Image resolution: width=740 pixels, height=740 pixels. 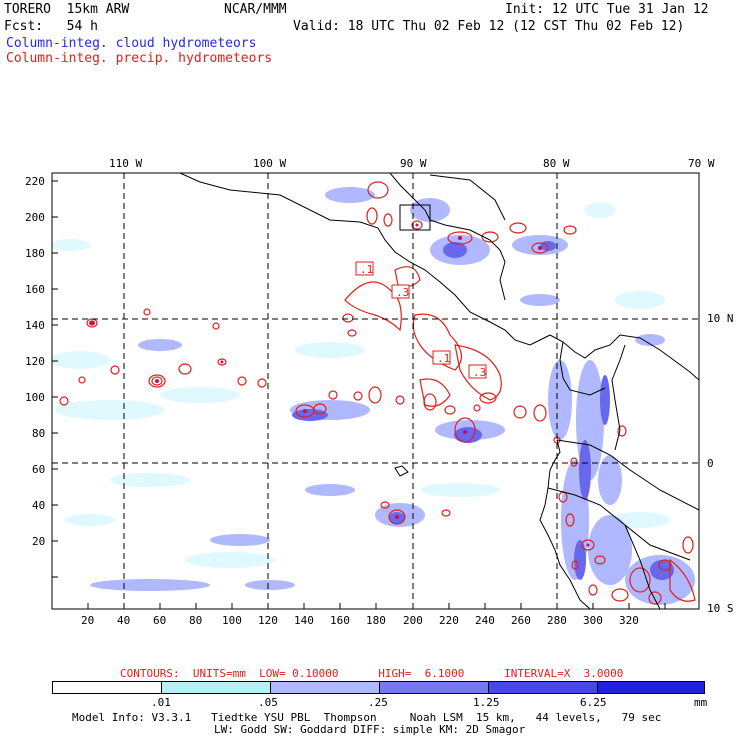 What do you see at coordinates (593, 620) in the screenshot?
I see `x-tick-label: 300` at bounding box center [593, 620].